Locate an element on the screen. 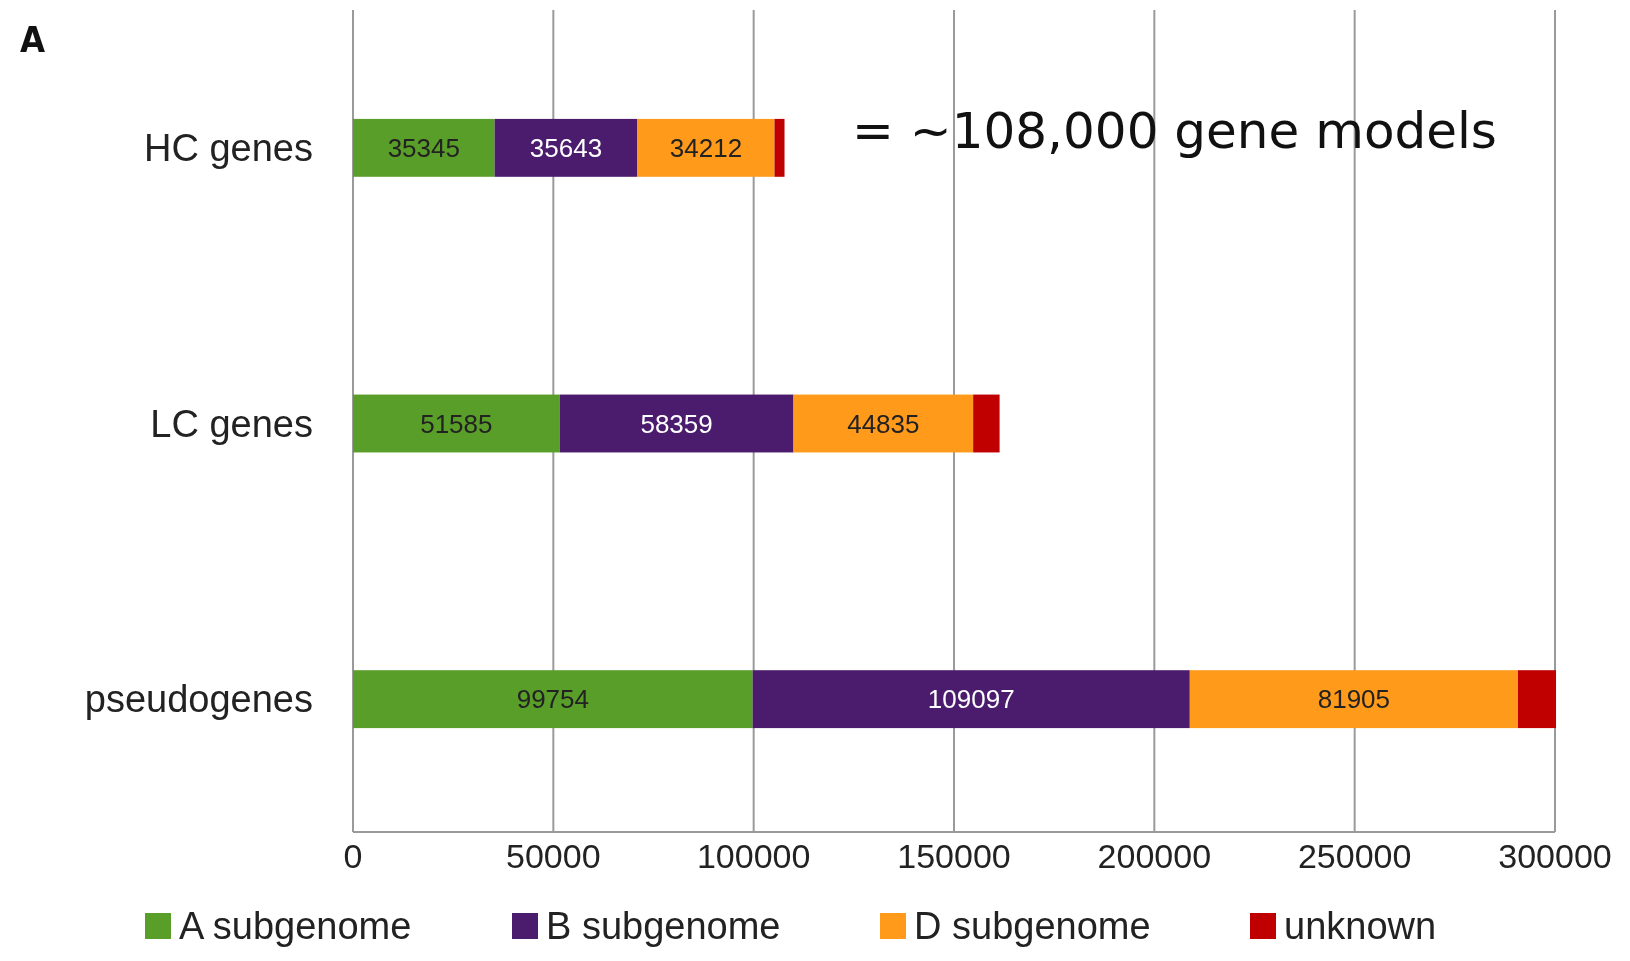 This screenshot has height=961, width=1630. legend-label: unknown is located at coordinates (1360, 926).